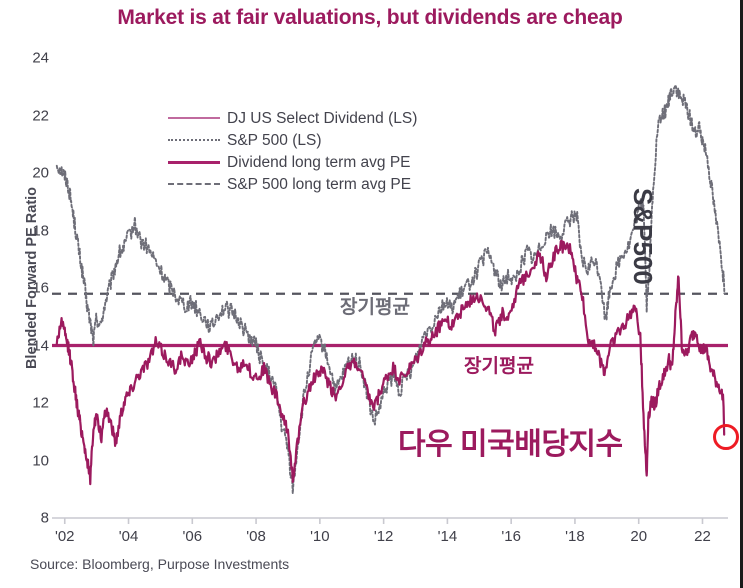  What do you see at coordinates (499, 366) in the screenshot?
I see `annotation-dividend-long-term-average: 장기평균` at bounding box center [499, 366].